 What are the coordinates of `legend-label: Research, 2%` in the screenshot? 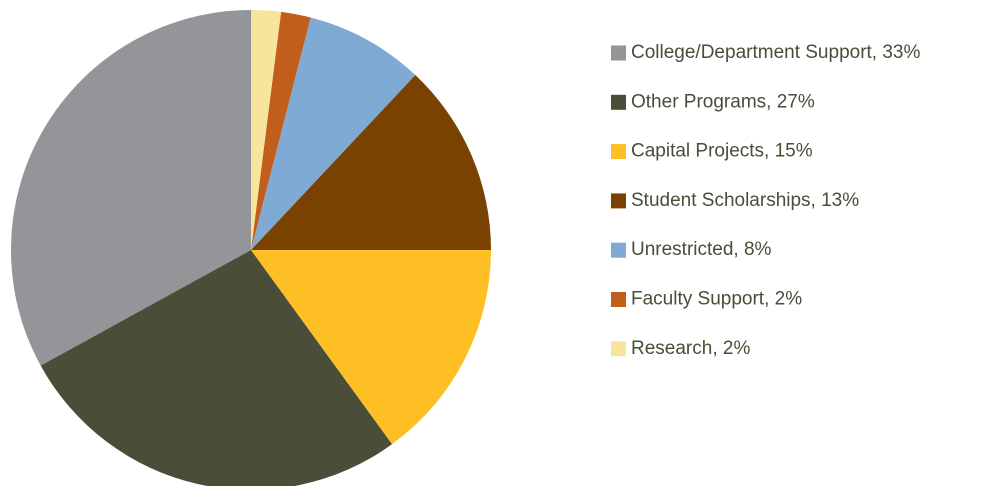 It's located at (690, 348).